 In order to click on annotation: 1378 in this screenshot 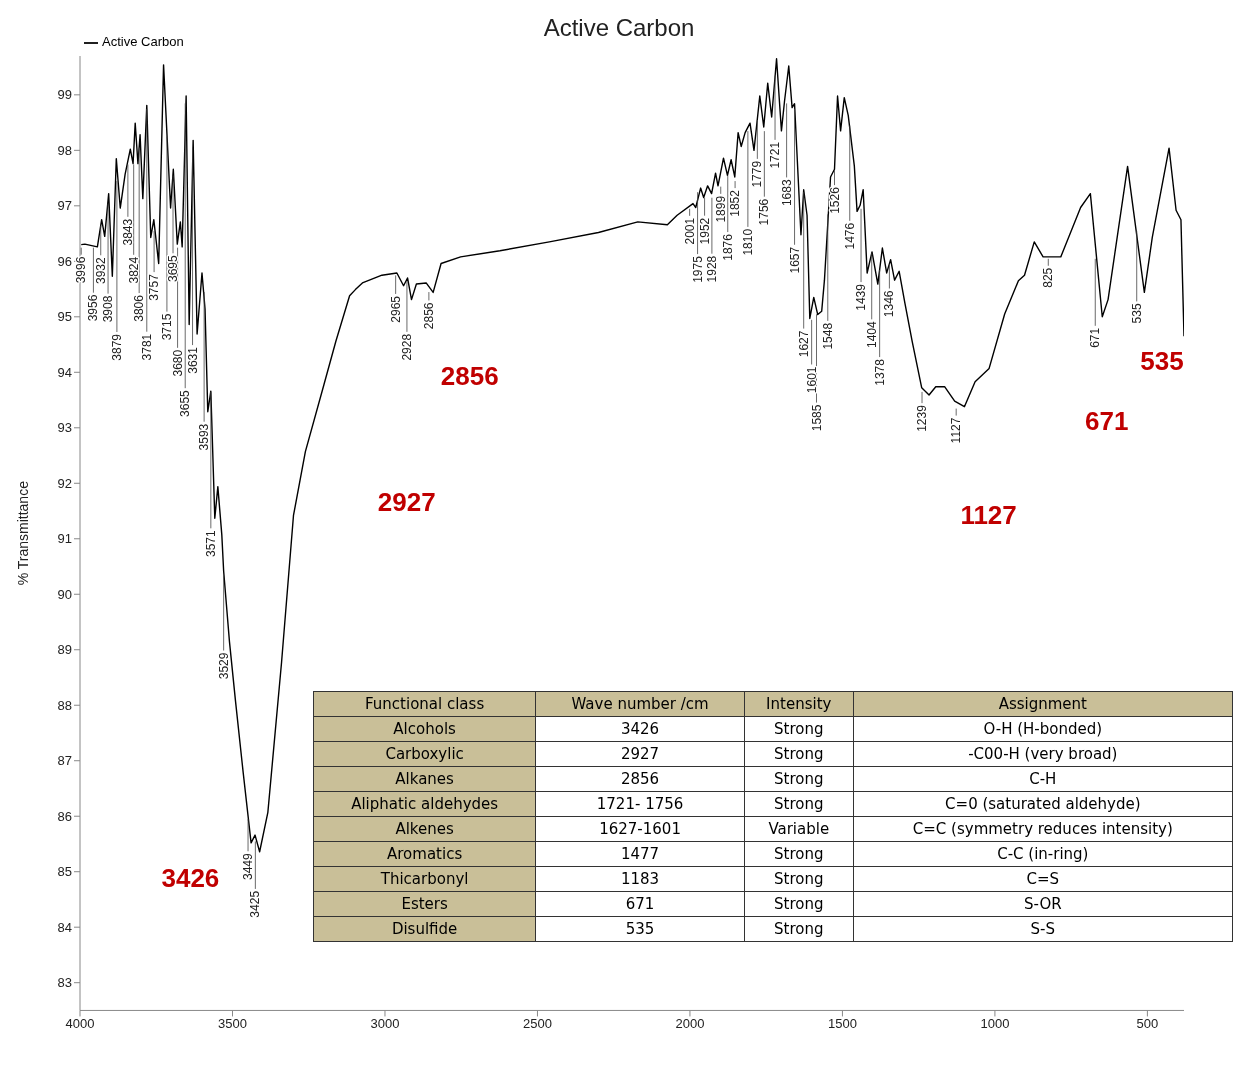, I will do `click(879, 372)`.